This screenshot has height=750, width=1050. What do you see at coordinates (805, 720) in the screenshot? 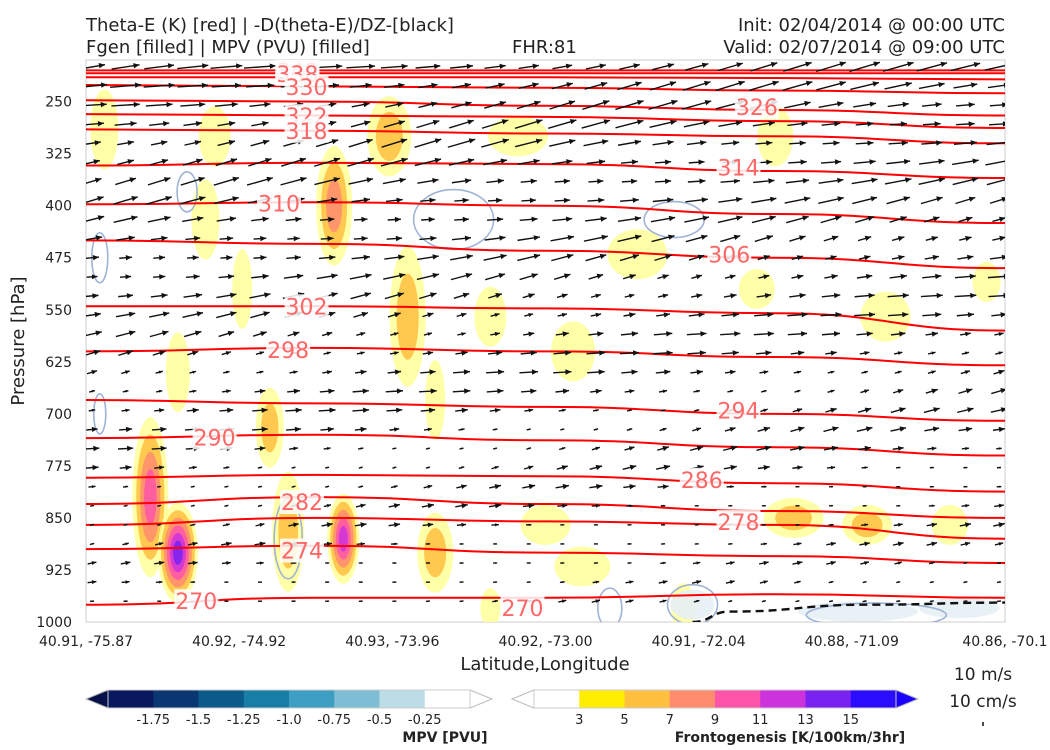
I see `fgen-colorbar-tick-5: 13` at bounding box center [805, 720].